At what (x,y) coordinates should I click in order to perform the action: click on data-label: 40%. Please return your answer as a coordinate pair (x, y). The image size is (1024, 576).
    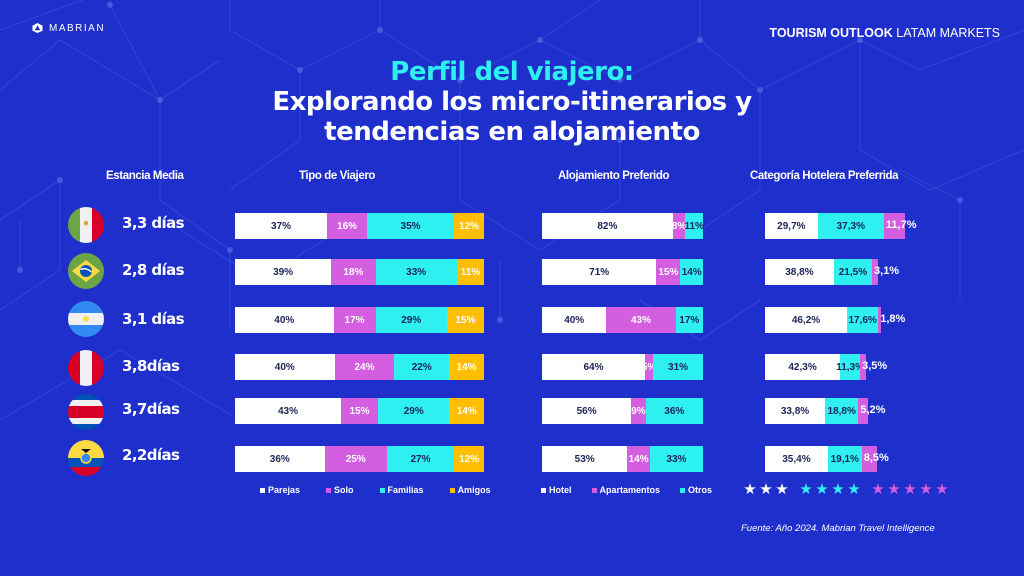
    Looking at the image, I should click on (574, 320).